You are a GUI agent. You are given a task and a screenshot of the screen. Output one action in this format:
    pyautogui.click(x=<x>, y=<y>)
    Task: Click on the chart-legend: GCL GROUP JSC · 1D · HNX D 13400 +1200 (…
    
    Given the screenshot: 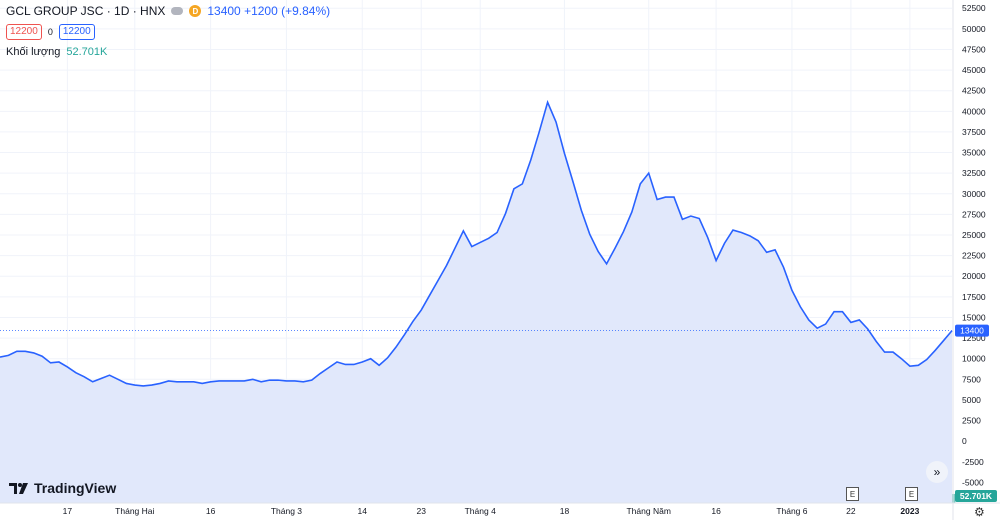 What is the action you would take?
    pyautogui.click(x=168, y=31)
    